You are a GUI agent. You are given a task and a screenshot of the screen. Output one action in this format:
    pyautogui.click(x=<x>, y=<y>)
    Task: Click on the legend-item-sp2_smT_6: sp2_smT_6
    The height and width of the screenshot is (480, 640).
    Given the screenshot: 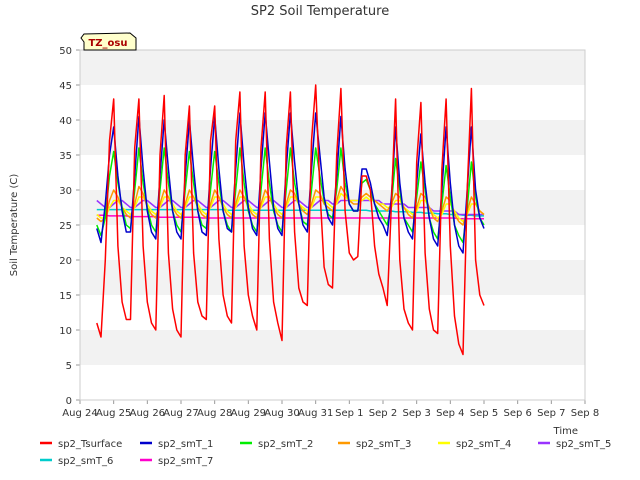 What is the action you would take?
    pyautogui.click(x=76, y=461)
    